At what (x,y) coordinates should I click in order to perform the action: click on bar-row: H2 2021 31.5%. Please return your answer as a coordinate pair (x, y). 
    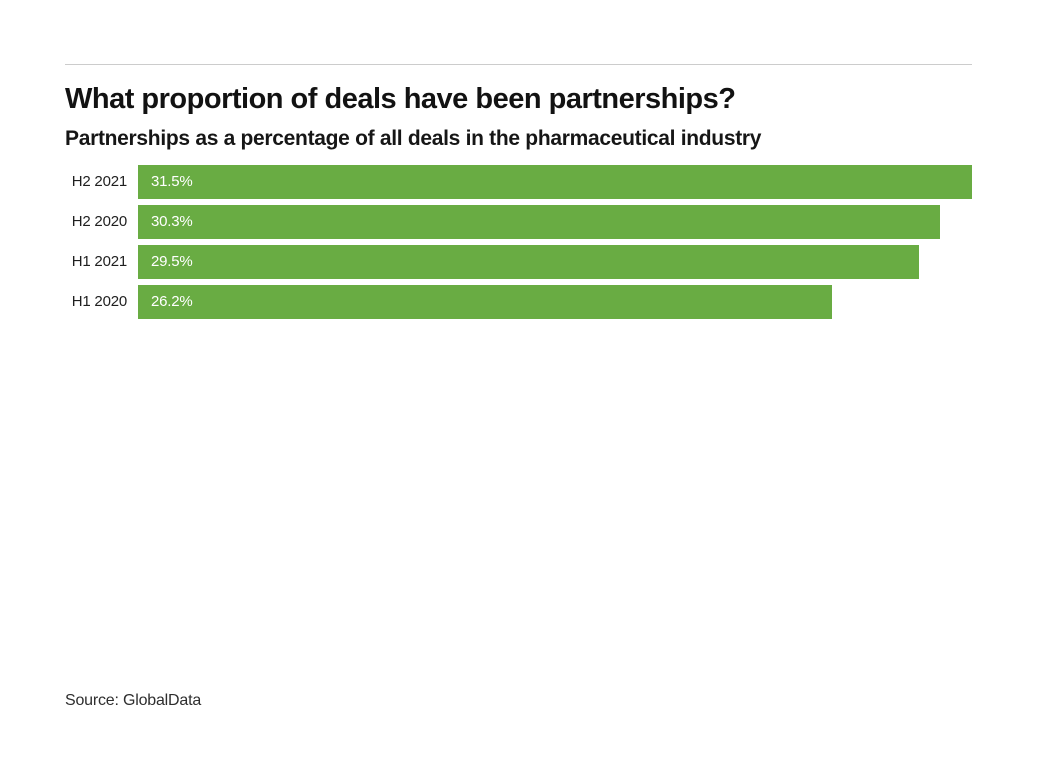
    Looking at the image, I should click on (518, 181).